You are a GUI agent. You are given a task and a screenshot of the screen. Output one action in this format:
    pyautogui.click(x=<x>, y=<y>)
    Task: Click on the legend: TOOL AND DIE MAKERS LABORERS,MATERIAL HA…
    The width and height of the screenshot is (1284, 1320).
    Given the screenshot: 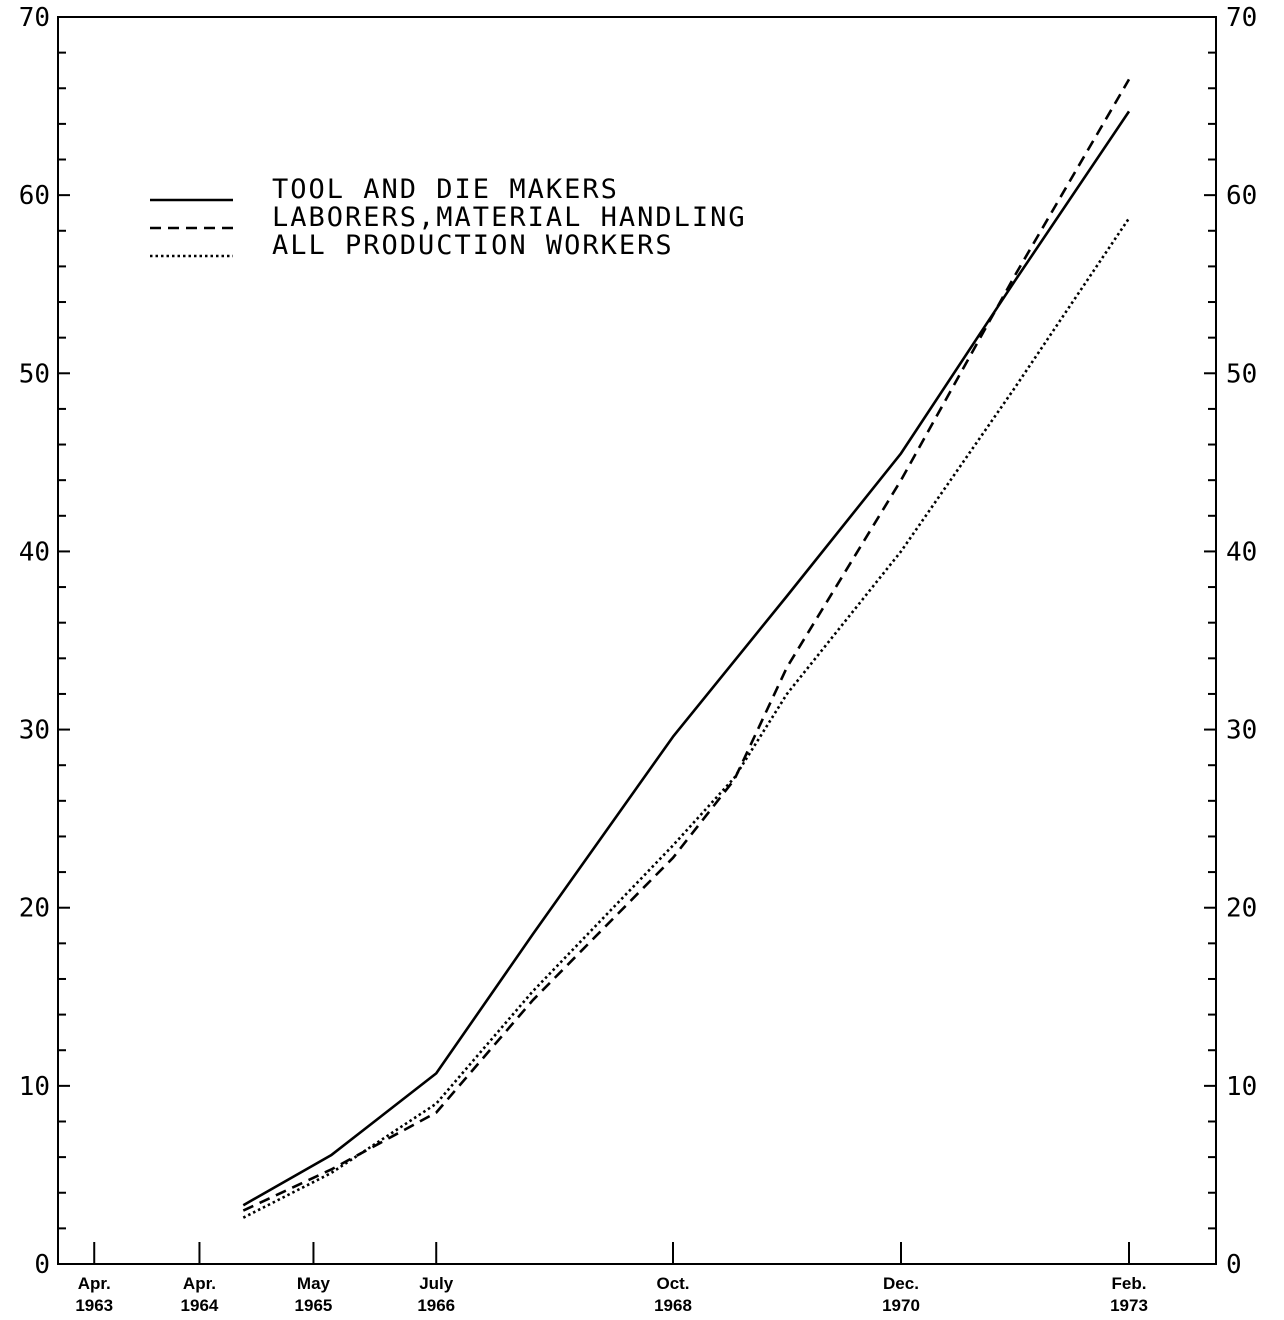 What is the action you would take?
    pyautogui.click(x=448, y=217)
    